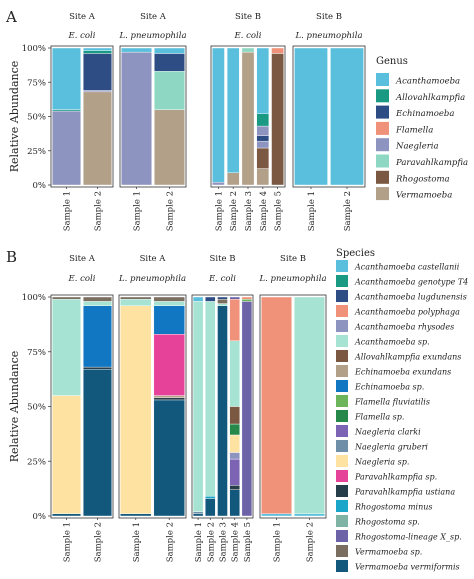  Describe the element at coordinates (224, 542) in the screenshot. I see `x-tick-label: Sample 3` at that location.